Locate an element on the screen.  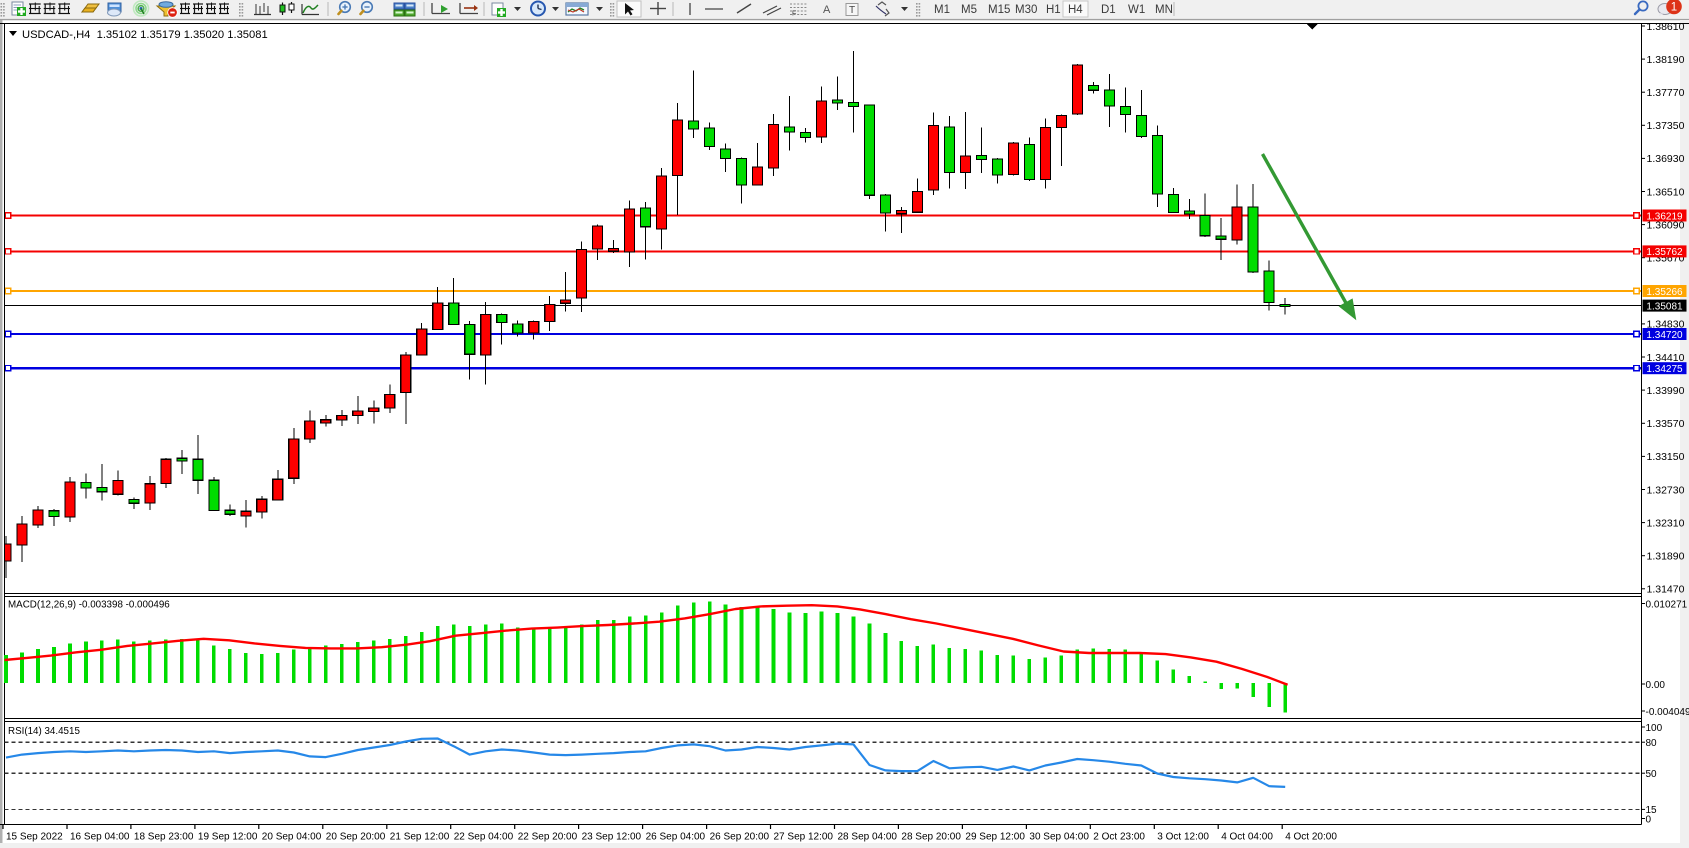
svg-text: 80 is located at coordinates (1652, 743).